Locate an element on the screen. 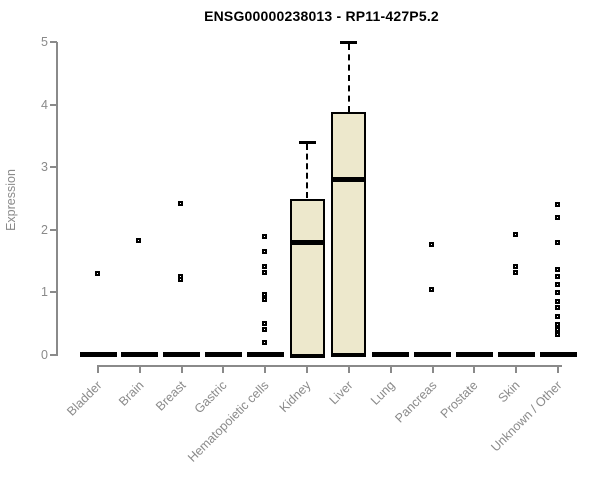  y-tick-label: 1 is located at coordinates (44, 292).